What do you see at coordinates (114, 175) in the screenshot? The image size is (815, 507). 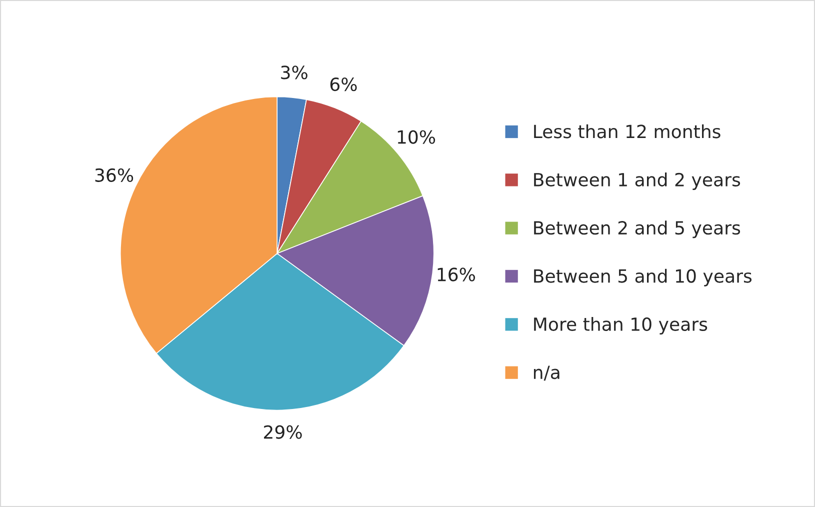 I see `data-label: 36%` at bounding box center [114, 175].